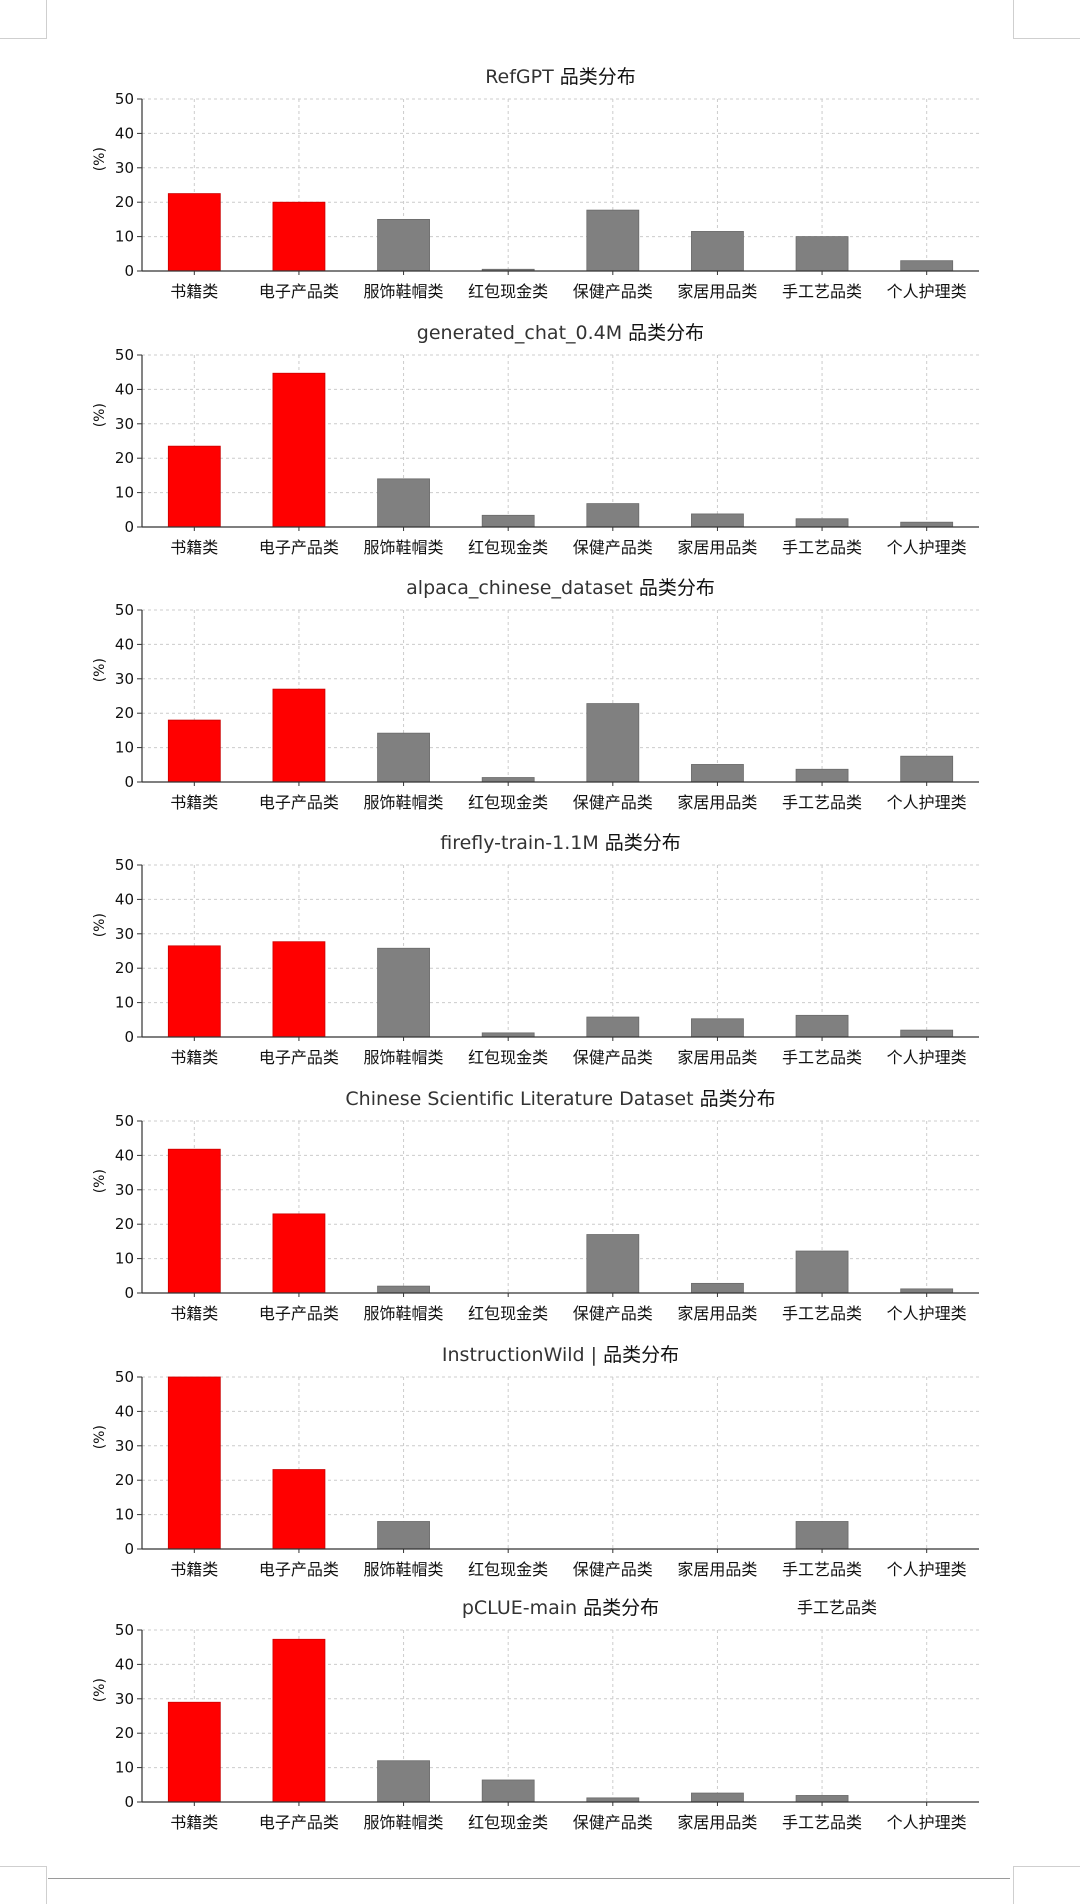 This screenshot has height=1904, width=1080. I want to click on x-tick-label: 书籍类, so click(194, 802).